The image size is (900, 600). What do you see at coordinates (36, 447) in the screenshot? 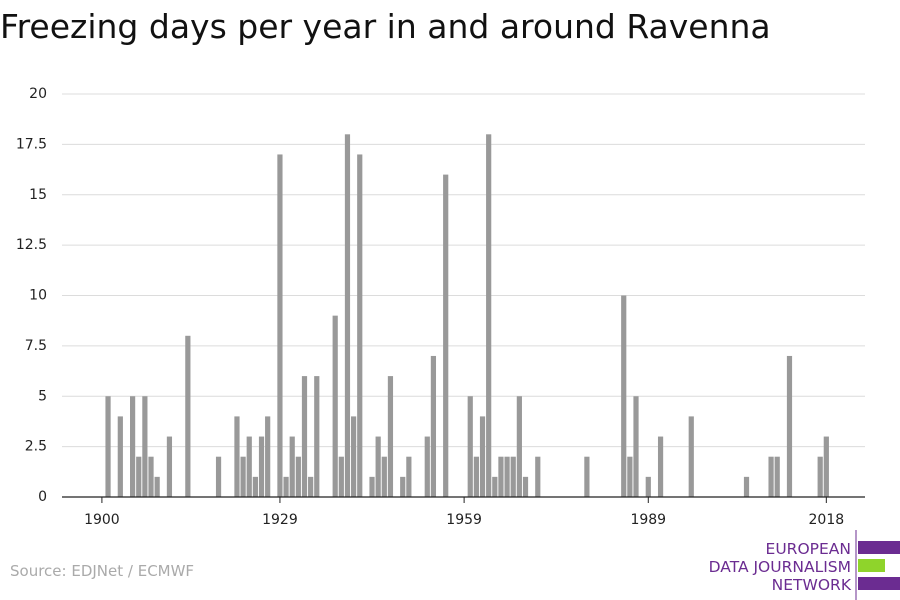
I see `y-tick-label: 2.5` at bounding box center [36, 447].